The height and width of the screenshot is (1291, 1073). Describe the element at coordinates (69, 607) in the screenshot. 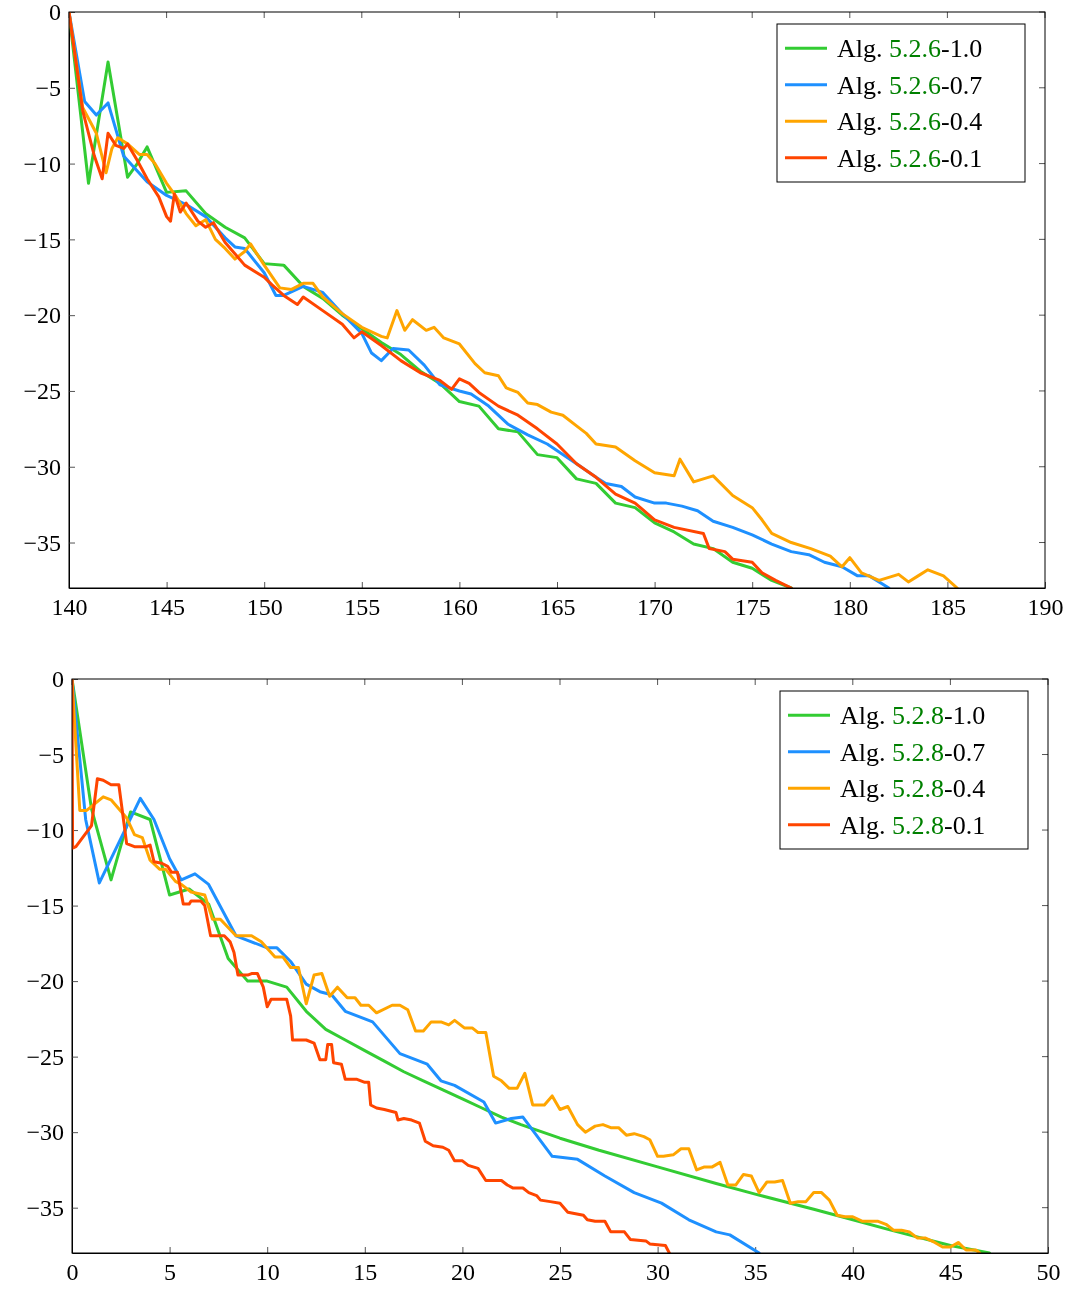

I see `x-tick-label: 140` at that location.